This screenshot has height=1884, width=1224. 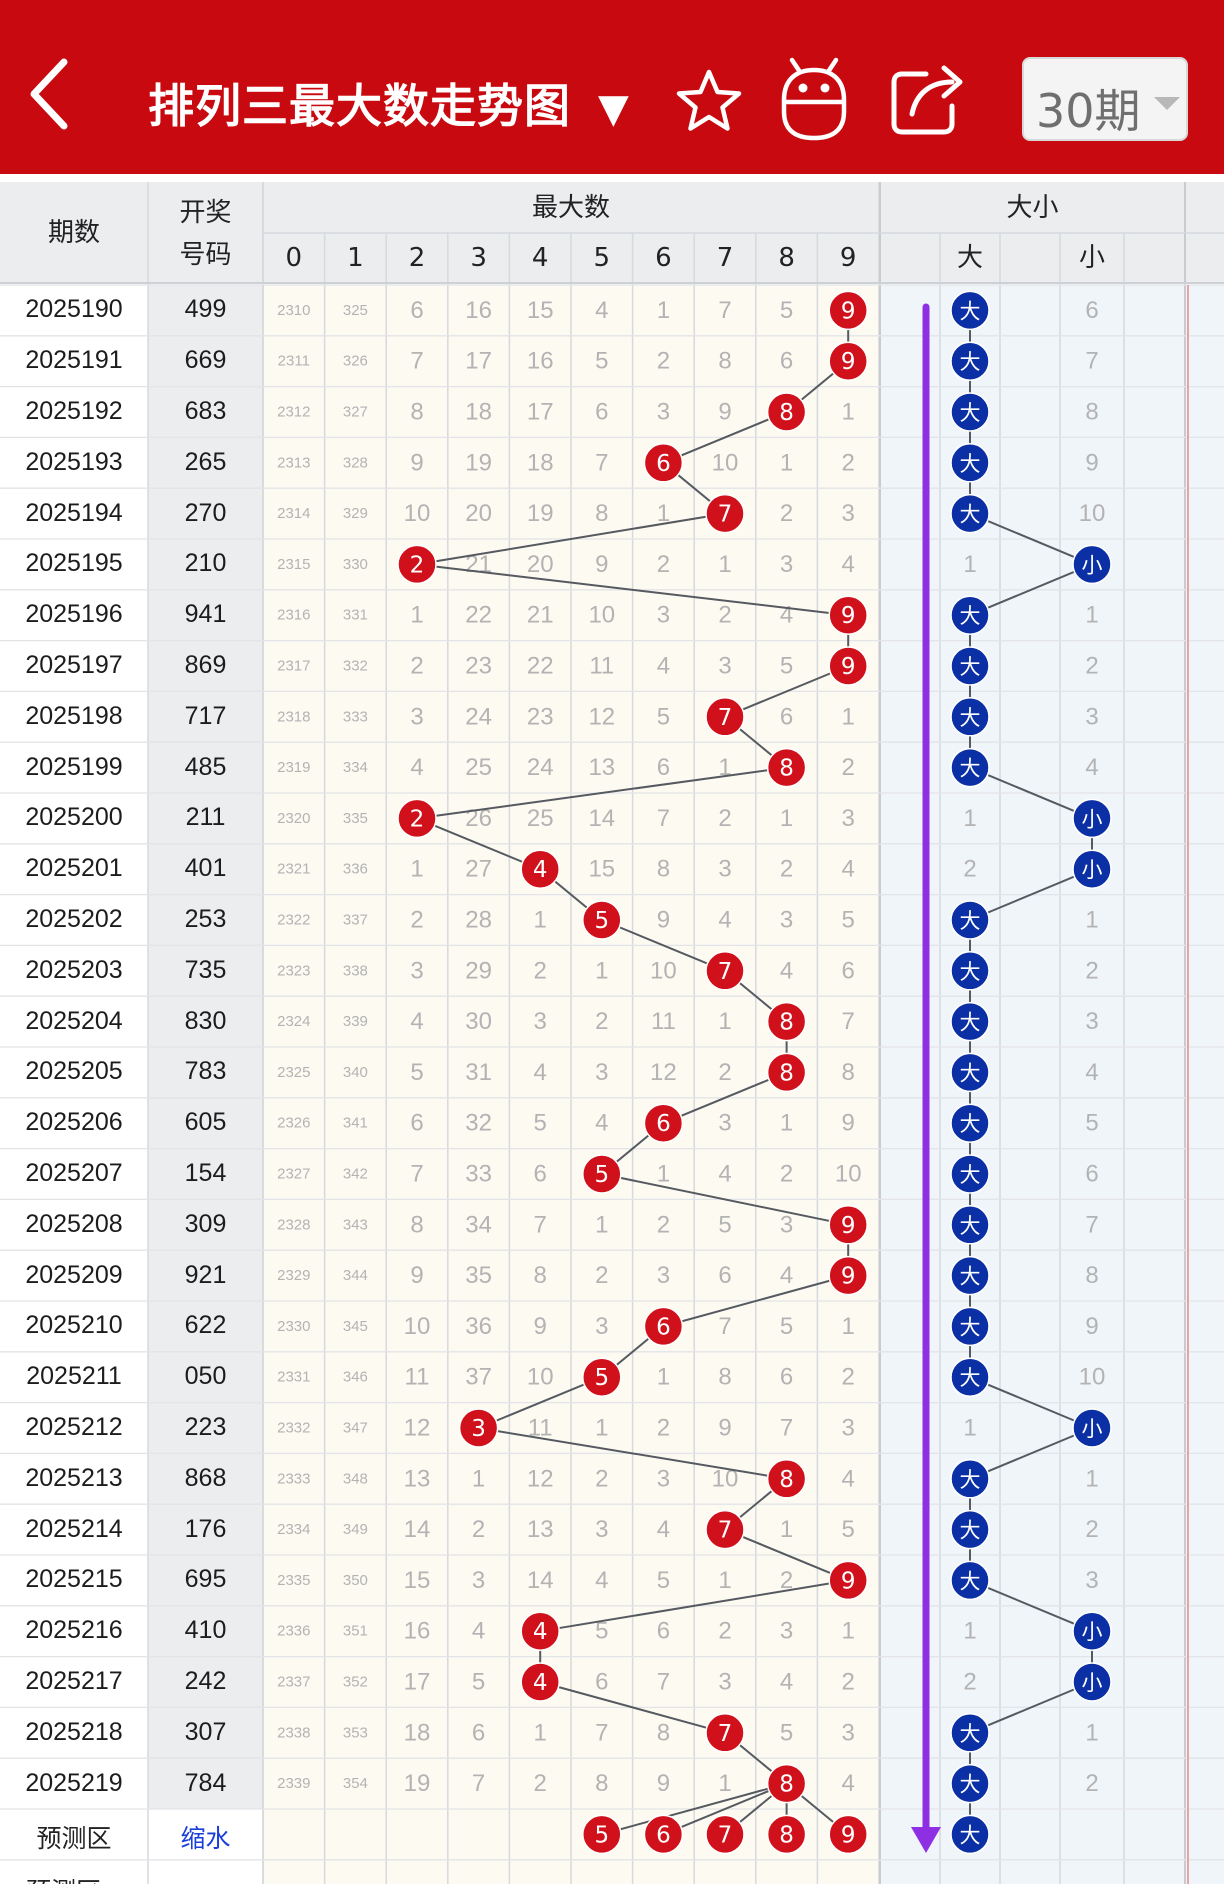 What do you see at coordinates (601, 869) in the screenshot?
I see `miss-value: 15` at bounding box center [601, 869].